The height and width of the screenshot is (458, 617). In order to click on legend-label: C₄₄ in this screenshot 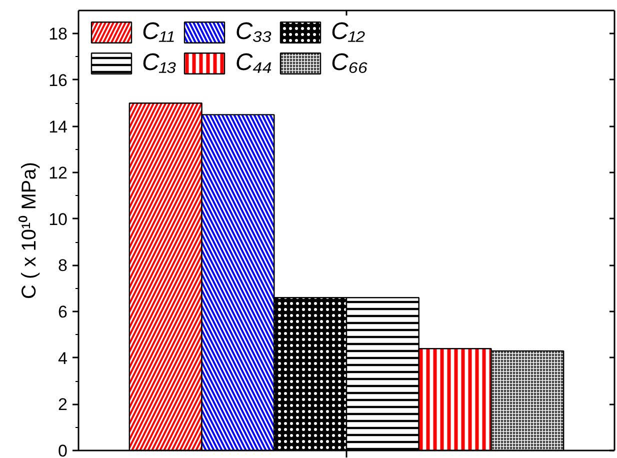, I will do `click(253, 63)`.